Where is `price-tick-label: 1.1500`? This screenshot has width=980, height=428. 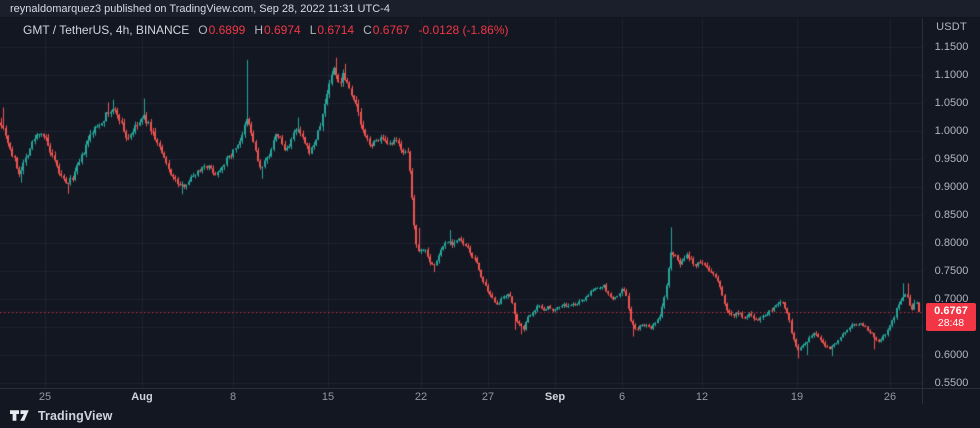
price-tick-label: 1.1500 is located at coordinates (951, 47).